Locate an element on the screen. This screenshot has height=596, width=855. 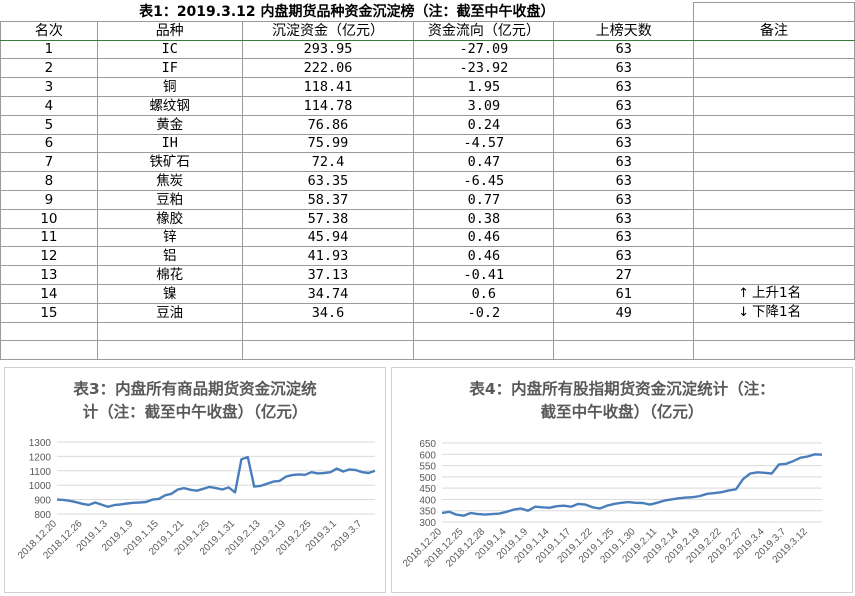
table-cell: 9 is located at coordinates (49, 199).